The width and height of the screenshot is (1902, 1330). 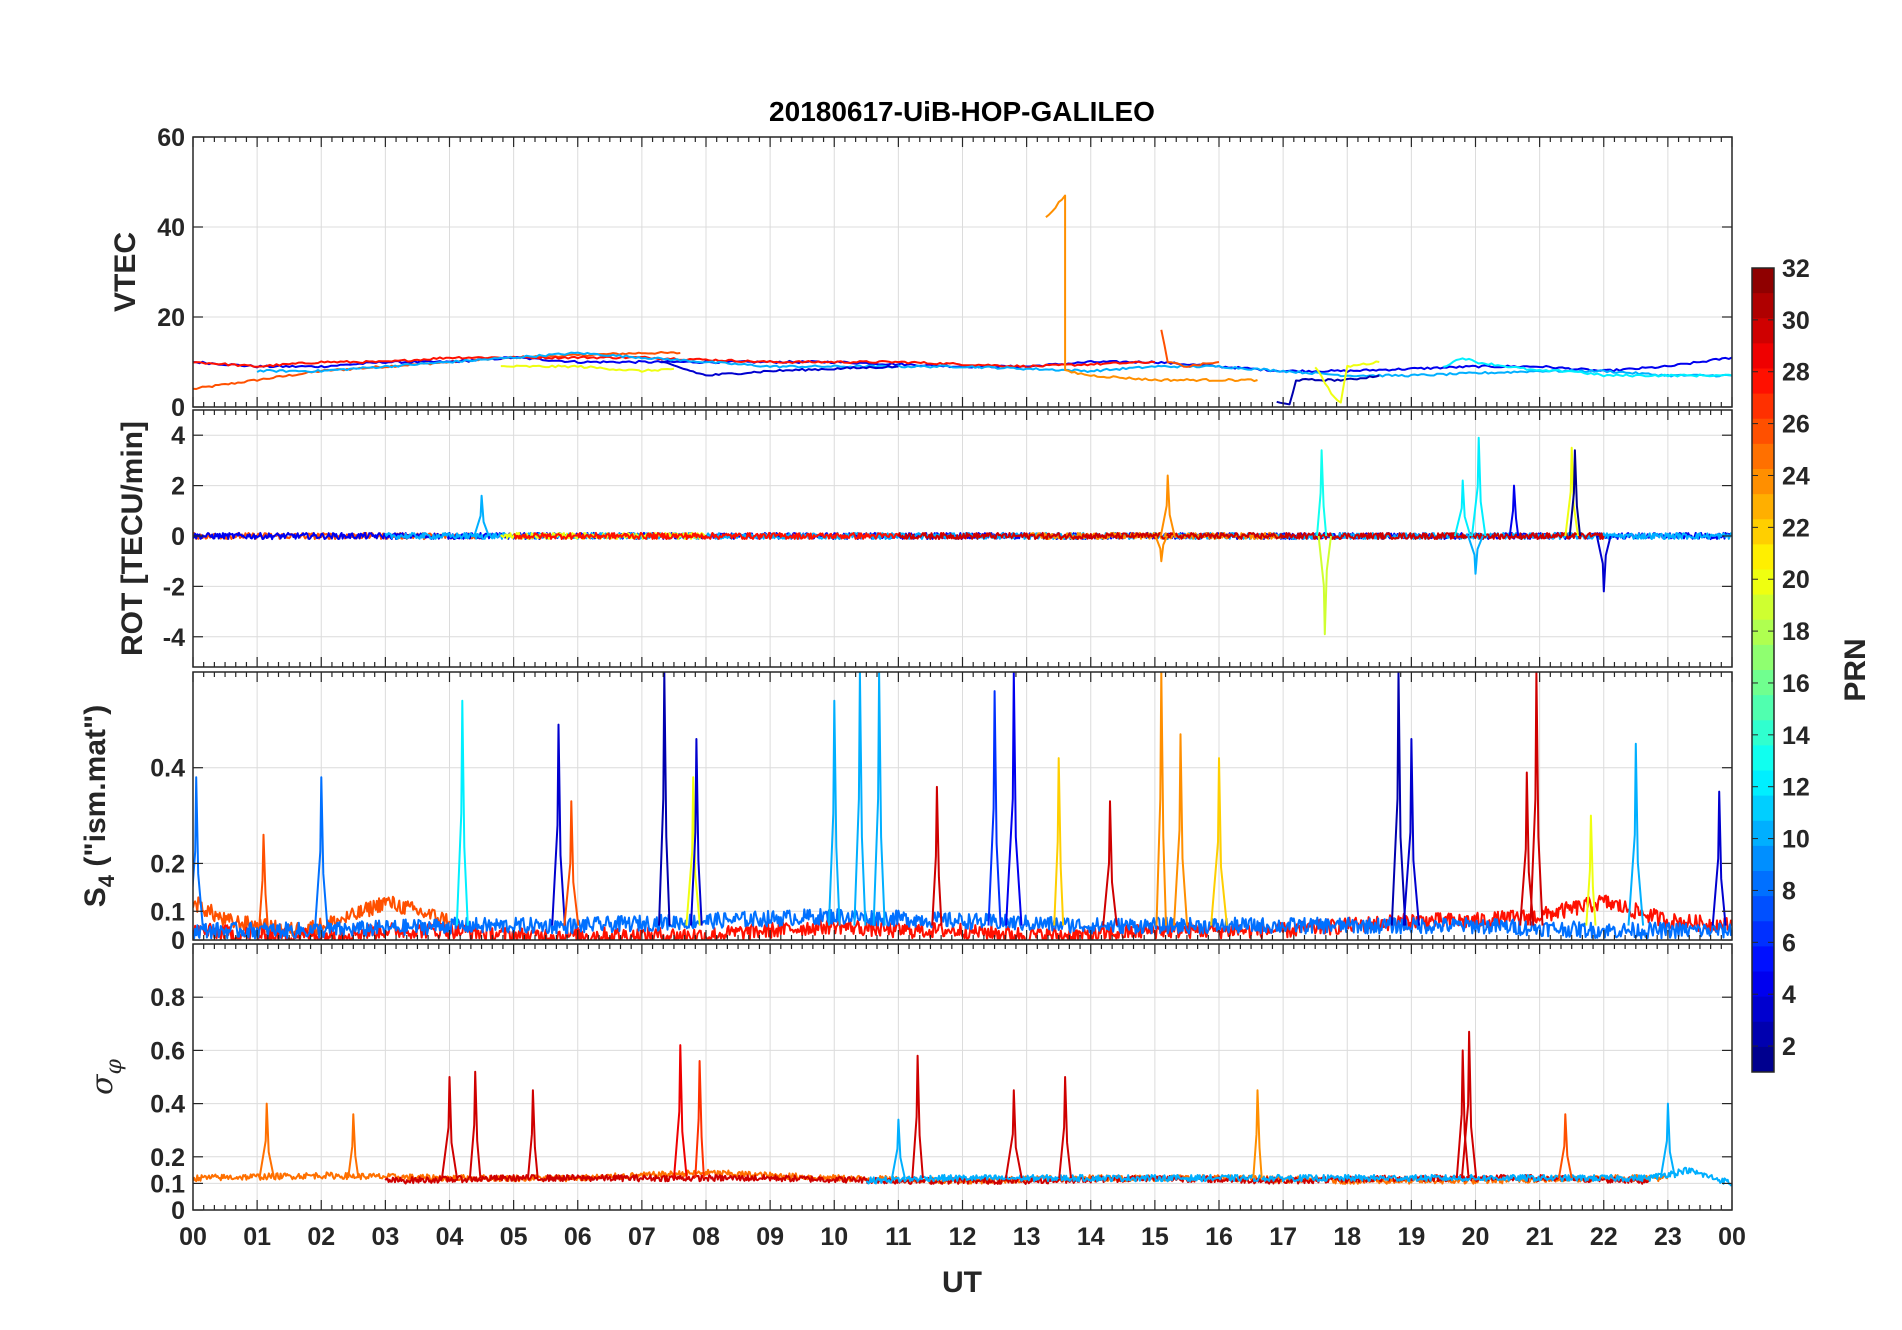 What do you see at coordinates (171, 138) in the screenshot?
I see `y-tick-label: 60` at bounding box center [171, 138].